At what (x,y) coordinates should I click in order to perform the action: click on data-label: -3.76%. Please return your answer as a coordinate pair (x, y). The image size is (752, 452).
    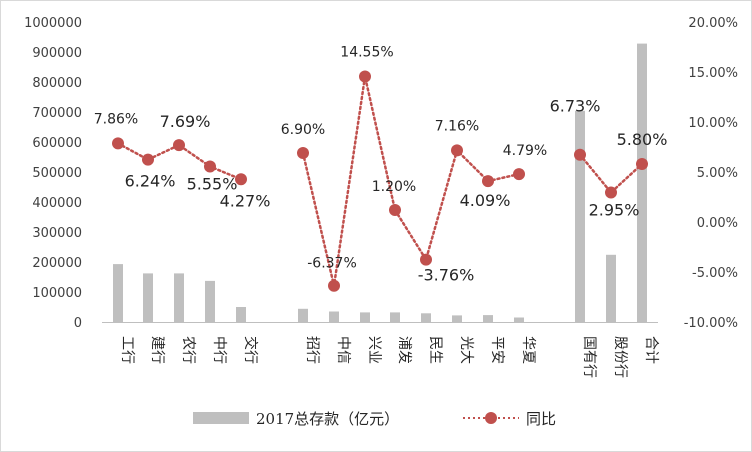
    Looking at the image, I should click on (446, 275).